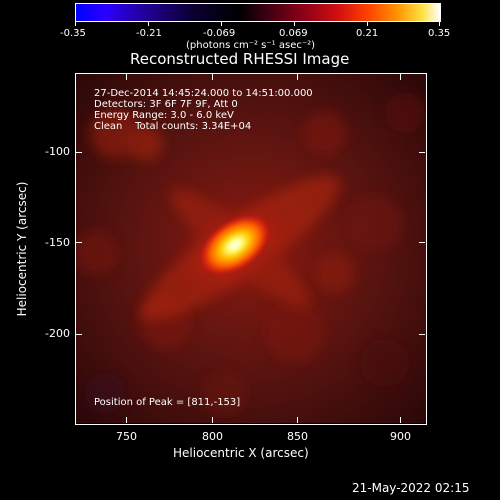  Describe the element at coordinates (293, 33) in the screenshot. I see `colorbar-tick-label: 0.069` at that location.